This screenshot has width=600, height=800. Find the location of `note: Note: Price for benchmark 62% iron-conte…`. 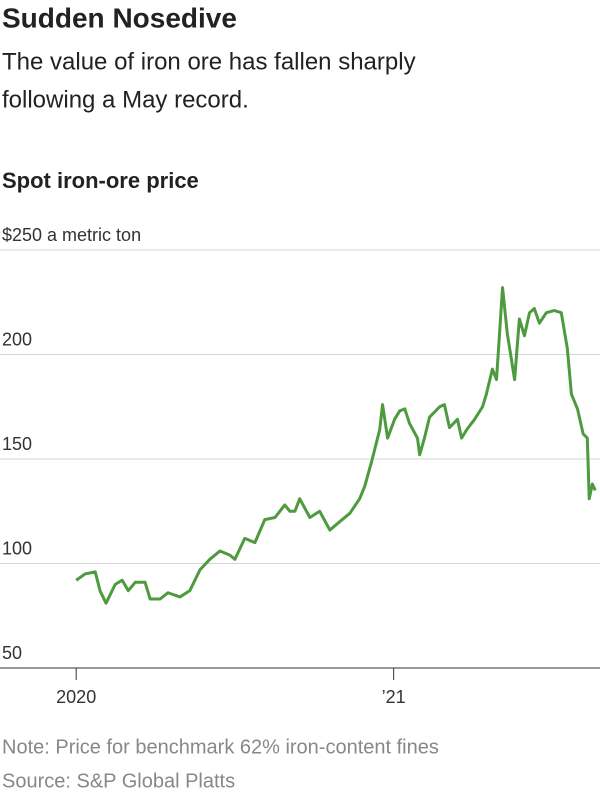

note: Note: Price for benchmark 62% iron-conte… is located at coordinates (220, 747).